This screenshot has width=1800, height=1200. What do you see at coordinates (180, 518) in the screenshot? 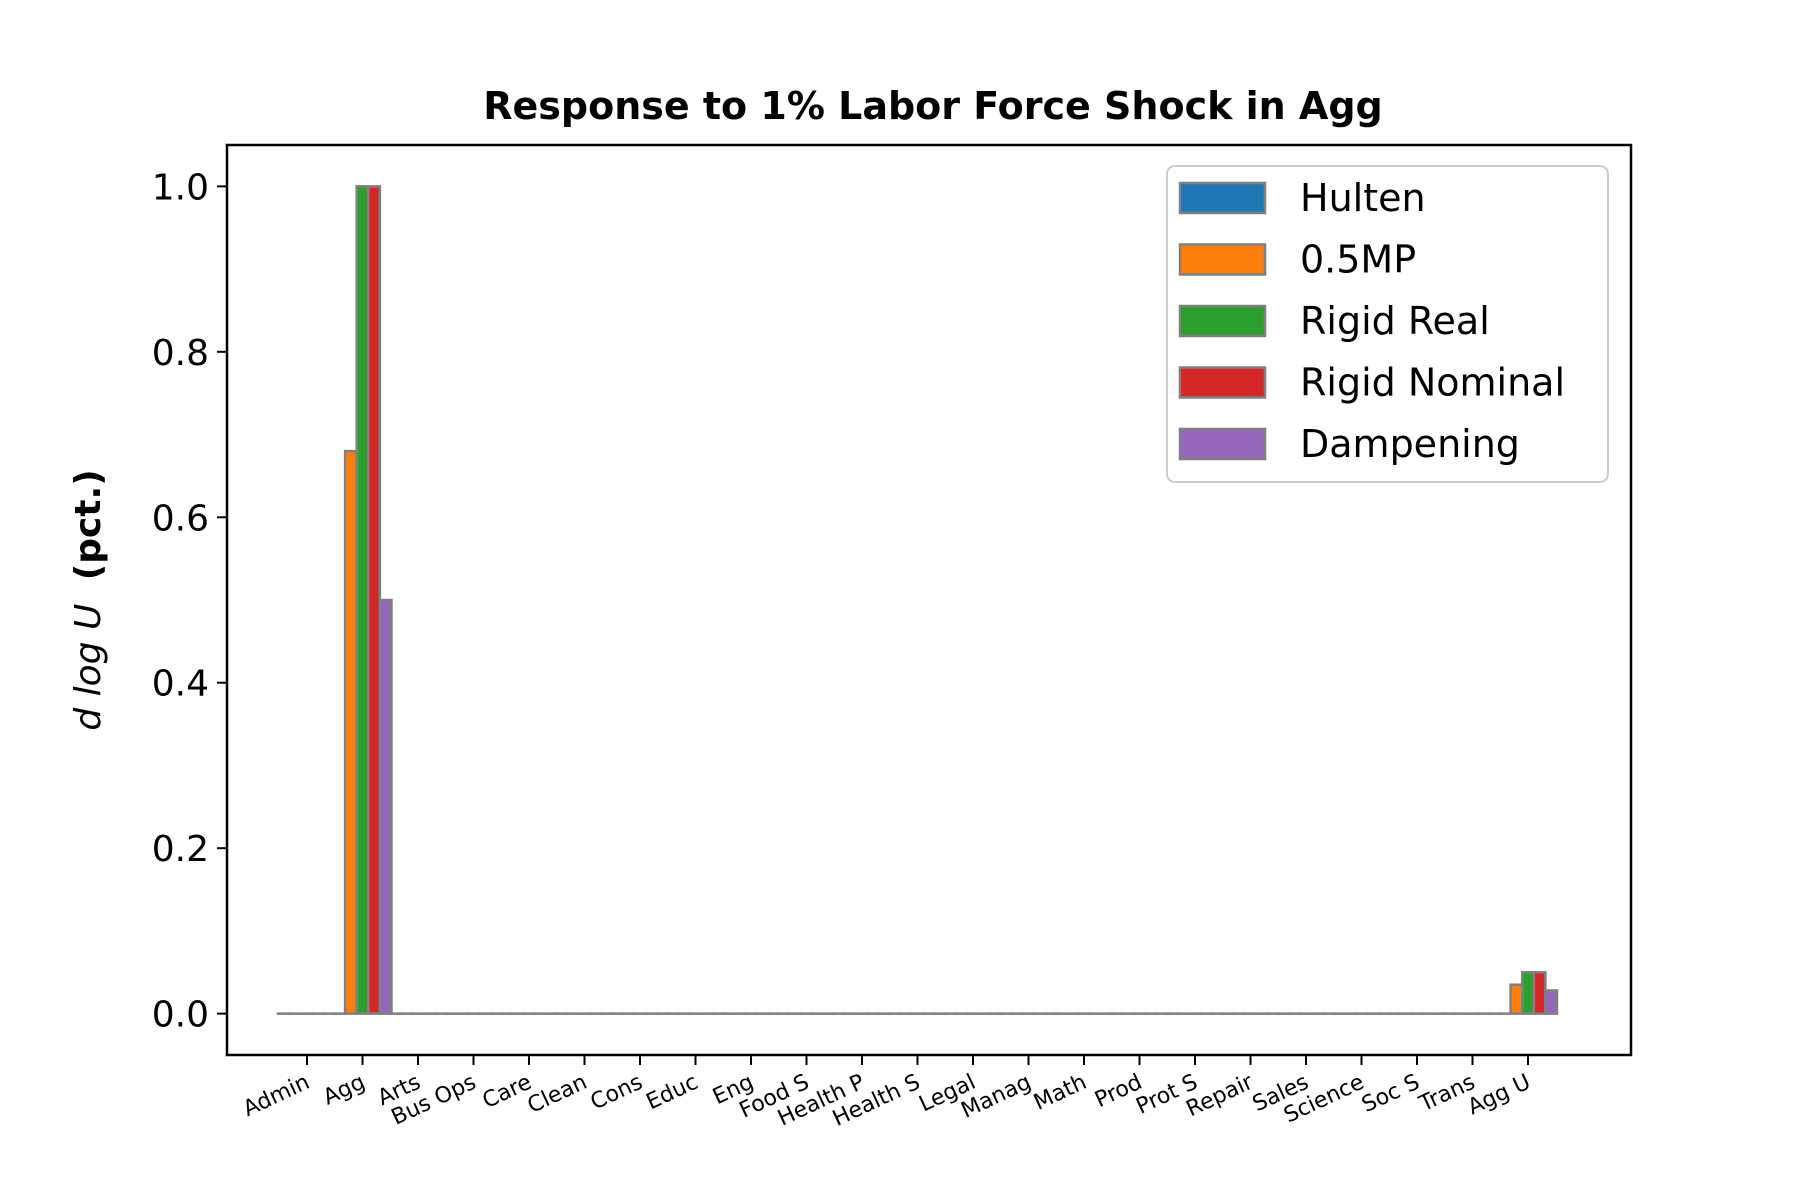
I see `y-tick-label: 0.6` at bounding box center [180, 518].